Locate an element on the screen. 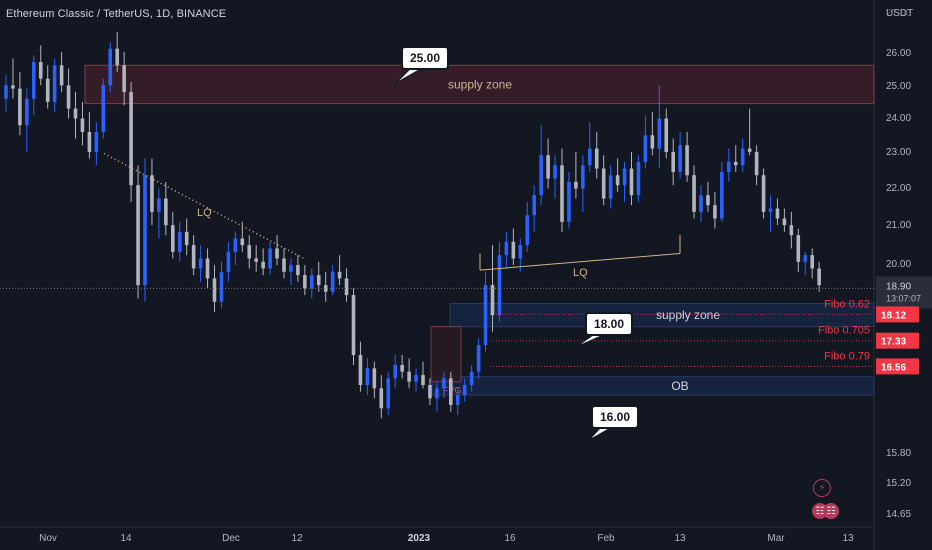 This screenshot has height=550, width=932. symbol-title: Ethereum Classic / TetherUS, 1D, BINANCE is located at coordinates (116, 14).